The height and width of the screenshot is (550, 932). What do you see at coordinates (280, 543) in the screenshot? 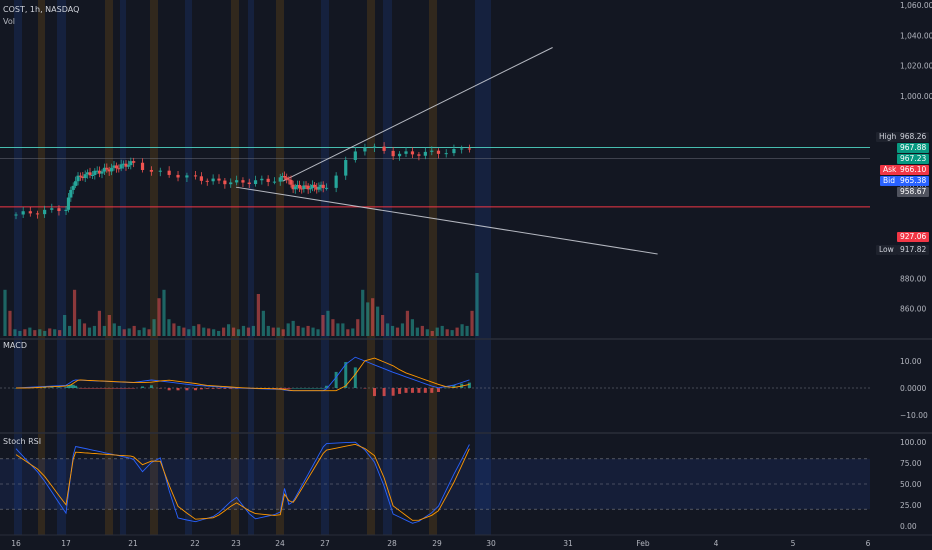
I see `time-axis-label: 24` at bounding box center [280, 543].